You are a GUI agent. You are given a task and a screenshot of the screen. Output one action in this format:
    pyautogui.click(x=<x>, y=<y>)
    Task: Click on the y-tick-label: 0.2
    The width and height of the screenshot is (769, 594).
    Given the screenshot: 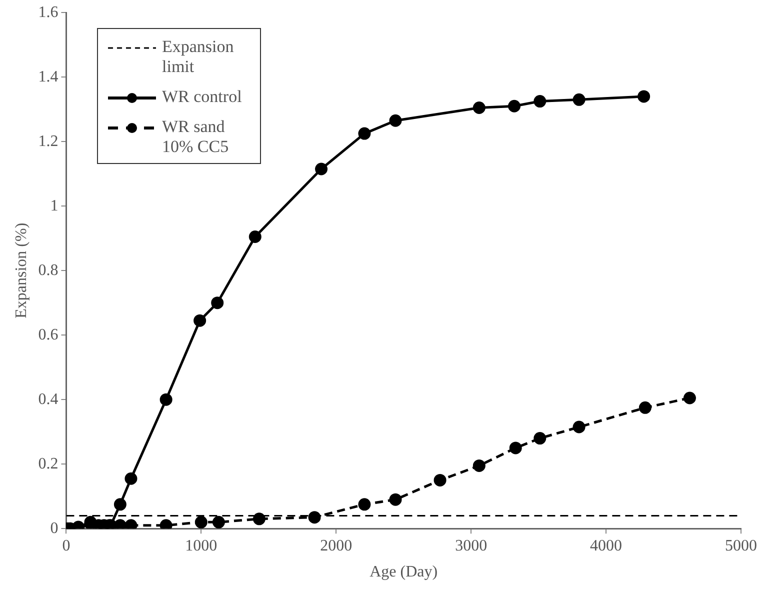 What is the action you would take?
    pyautogui.click(x=48, y=463)
    